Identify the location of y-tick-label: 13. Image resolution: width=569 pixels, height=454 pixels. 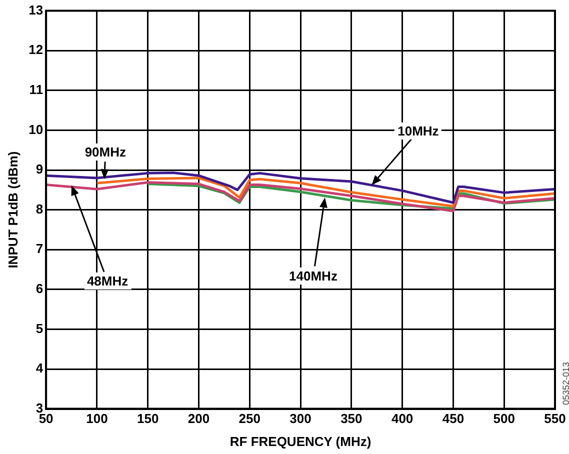
(36, 10).